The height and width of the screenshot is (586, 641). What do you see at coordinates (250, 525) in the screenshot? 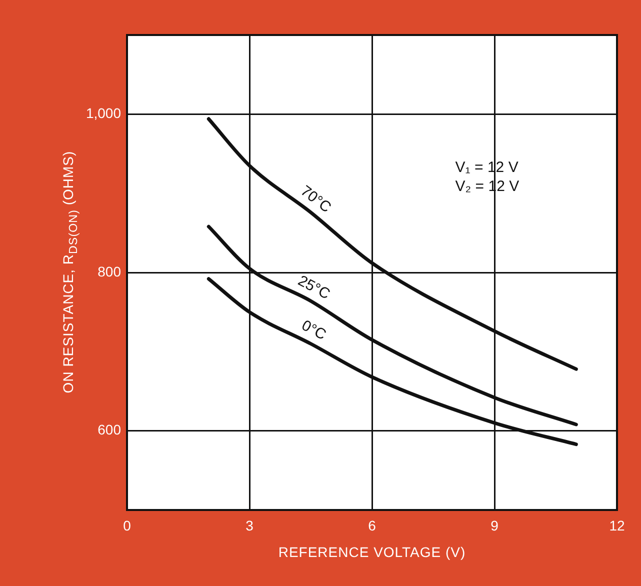
I see `x-tick-label: 3` at bounding box center [250, 525].